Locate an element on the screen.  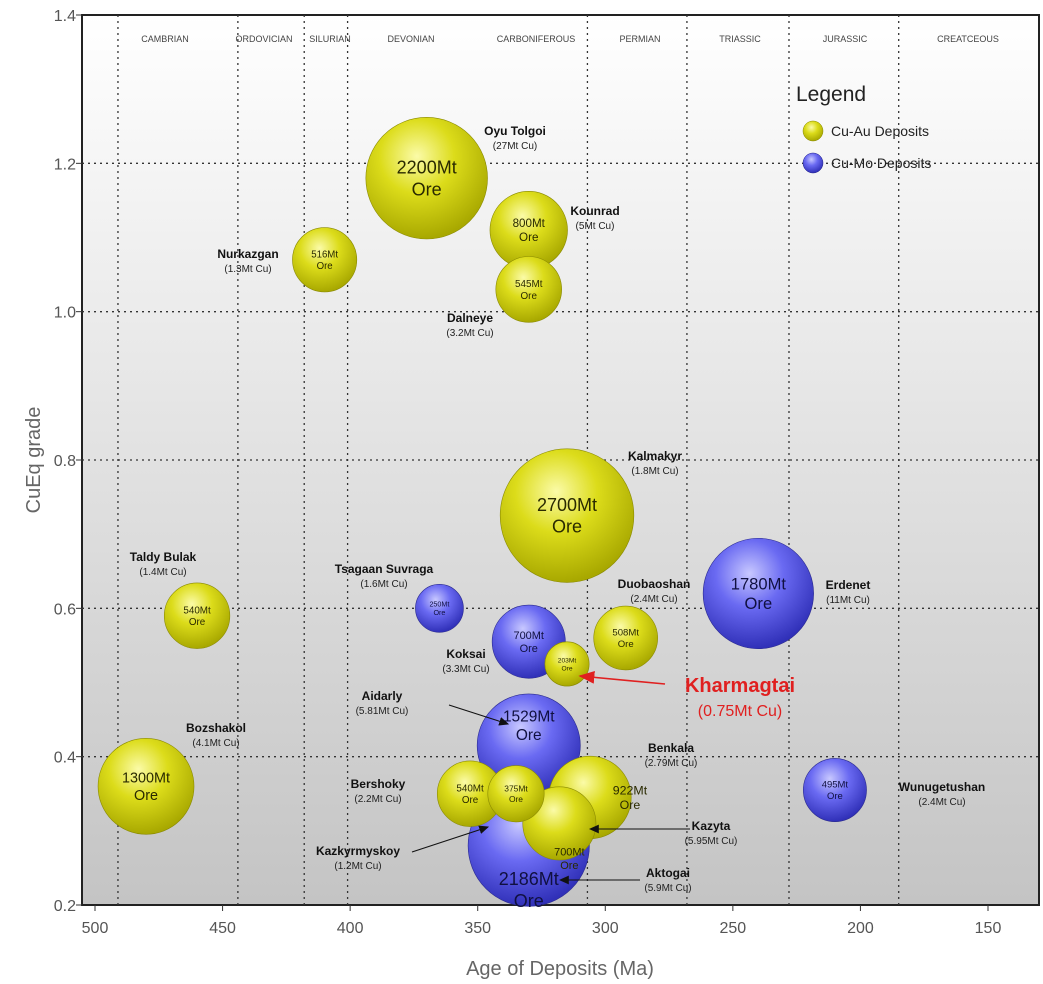
bubble-circle-kalmakyr is located at coordinates (567, 515).